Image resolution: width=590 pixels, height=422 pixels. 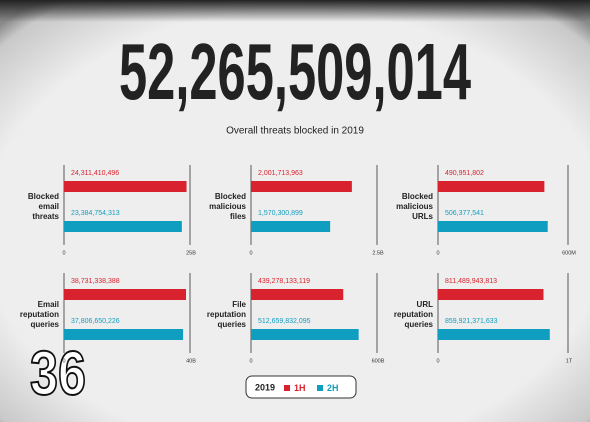 I want to click on x-tick-label: 25B, so click(x=191, y=253).